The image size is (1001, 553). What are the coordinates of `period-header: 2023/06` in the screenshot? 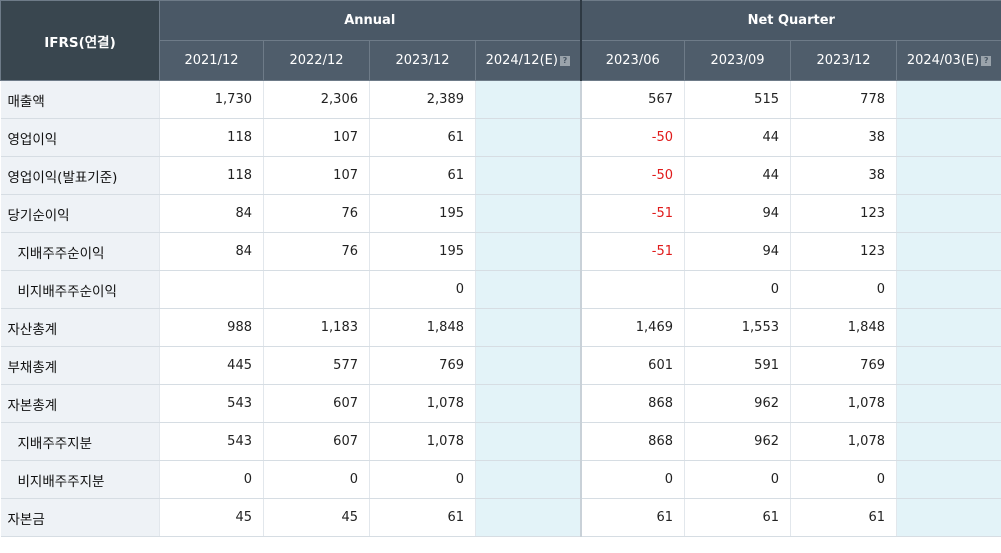 It's located at (632, 60).